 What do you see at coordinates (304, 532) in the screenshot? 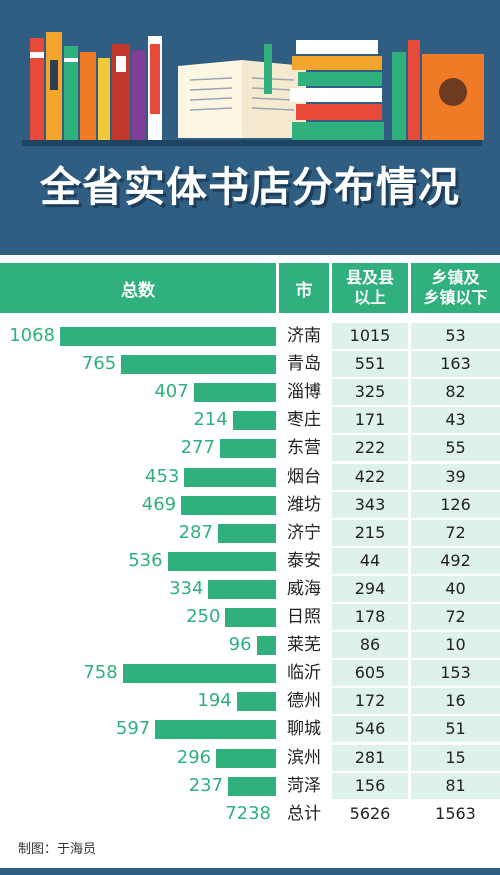
I see `city-label: 济宁` at bounding box center [304, 532].